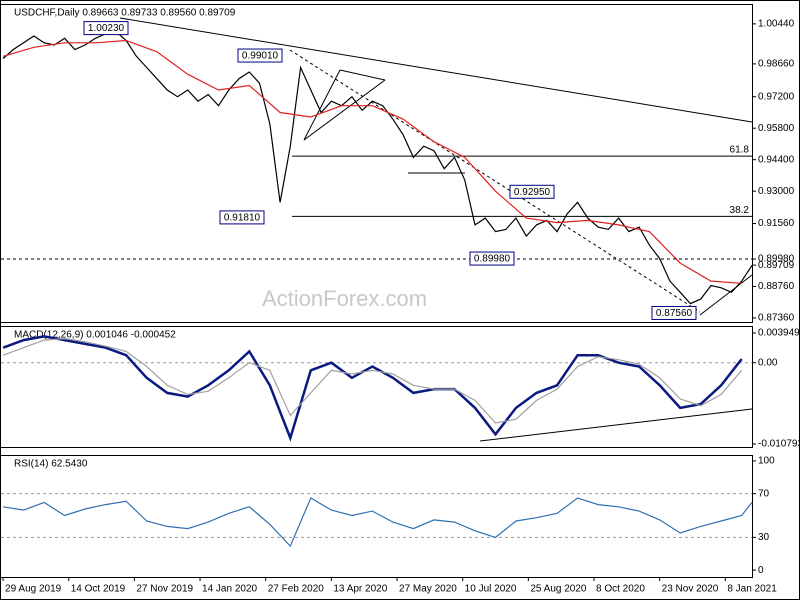 Image resolution: width=800 pixels, height=600 pixels. What do you see at coordinates (620, 589) in the screenshot?
I see `x-tick-label: 8 Oct 2020` at bounding box center [620, 589].